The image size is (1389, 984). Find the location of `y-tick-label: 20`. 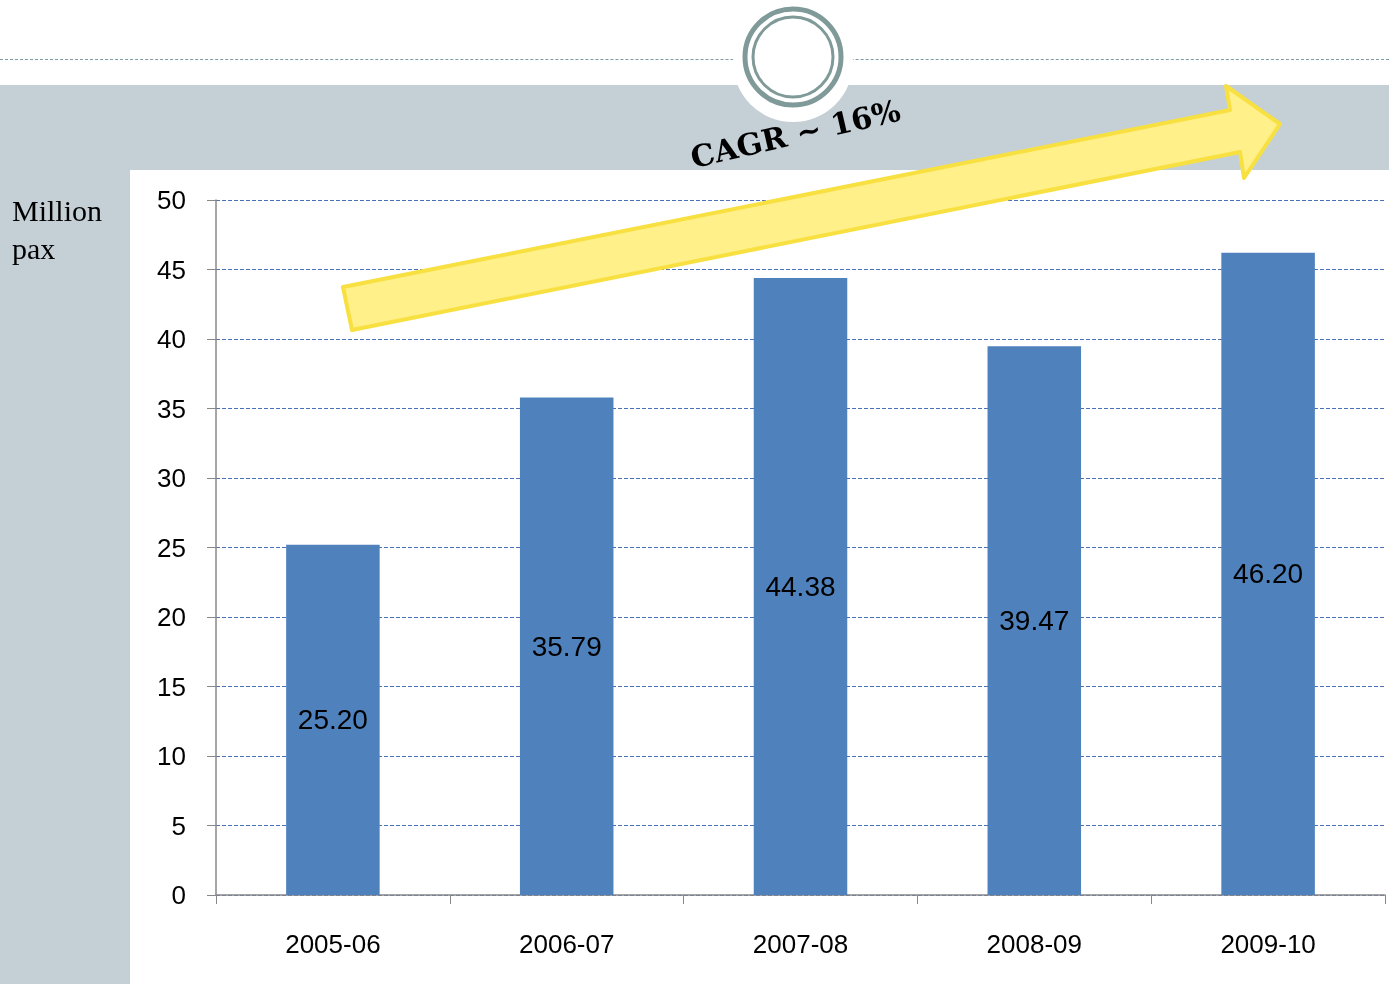

y-tick-label: 20 is located at coordinates (171, 617).